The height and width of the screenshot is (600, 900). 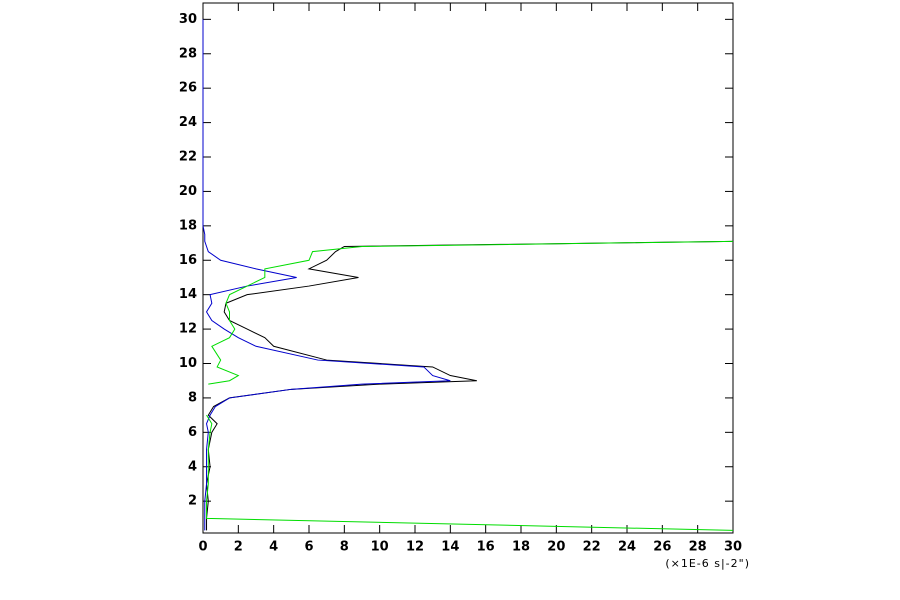 I want to click on y-tick-label: 30, so click(x=188, y=19).